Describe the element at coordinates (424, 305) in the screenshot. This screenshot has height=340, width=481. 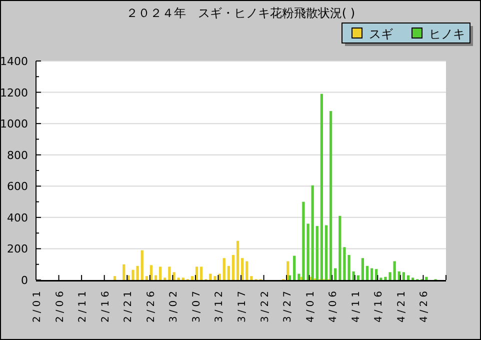
I see `x-tick-label: 4/26` at that location.